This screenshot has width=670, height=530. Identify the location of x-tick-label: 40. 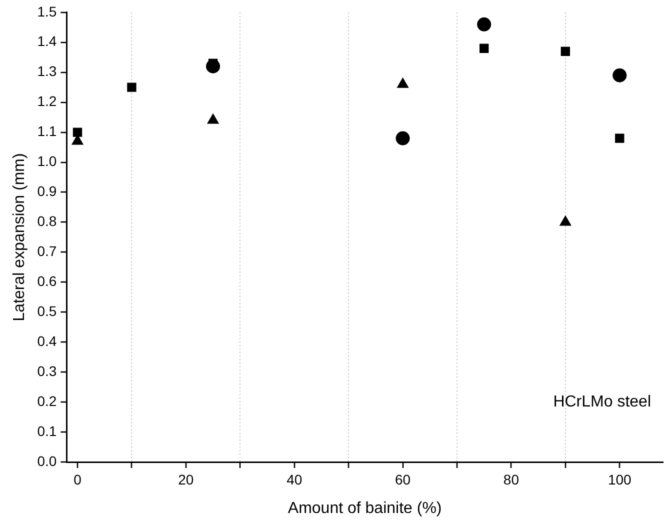
(294, 479).